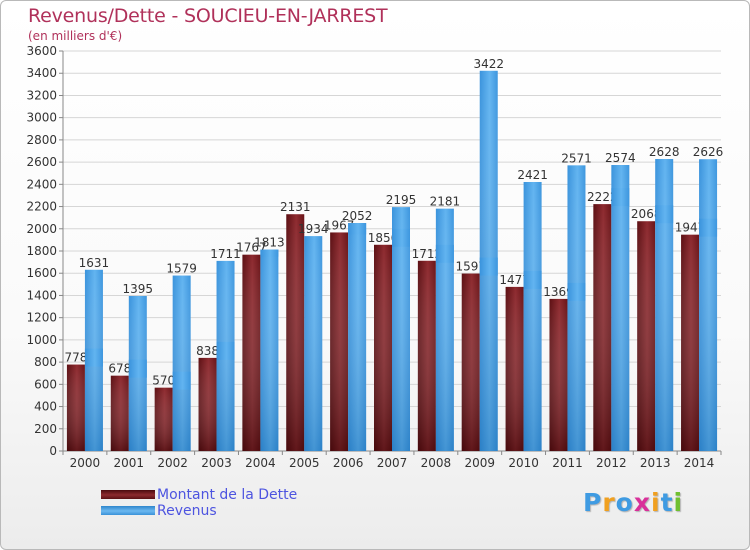 The width and height of the screenshot is (750, 550). What do you see at coordinates (227, 495) in the screenshot?
I see `legend-label-dette: Montant de la Dette` at bounding box center [227, 495].